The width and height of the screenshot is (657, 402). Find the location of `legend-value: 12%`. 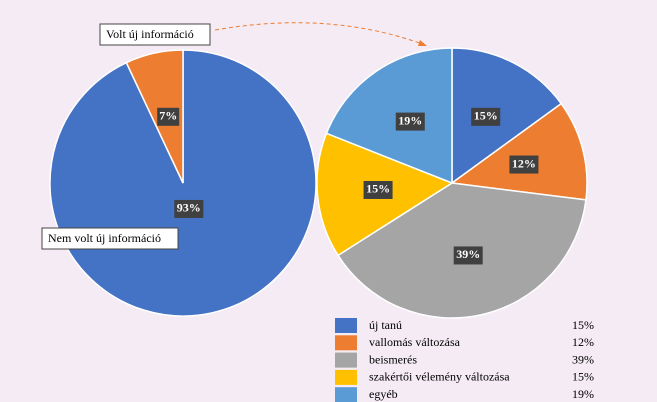

legend-value: 12% is located at coordinates (583, 342).